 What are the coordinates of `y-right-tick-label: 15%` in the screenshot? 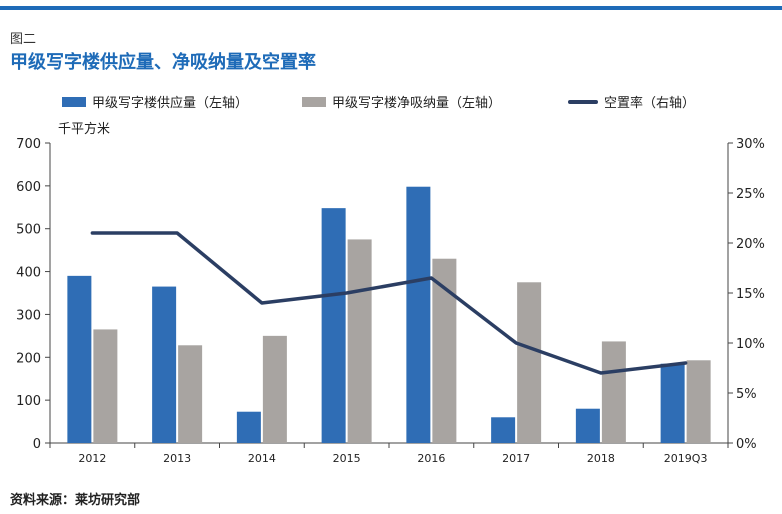 It's located at (750, 294).